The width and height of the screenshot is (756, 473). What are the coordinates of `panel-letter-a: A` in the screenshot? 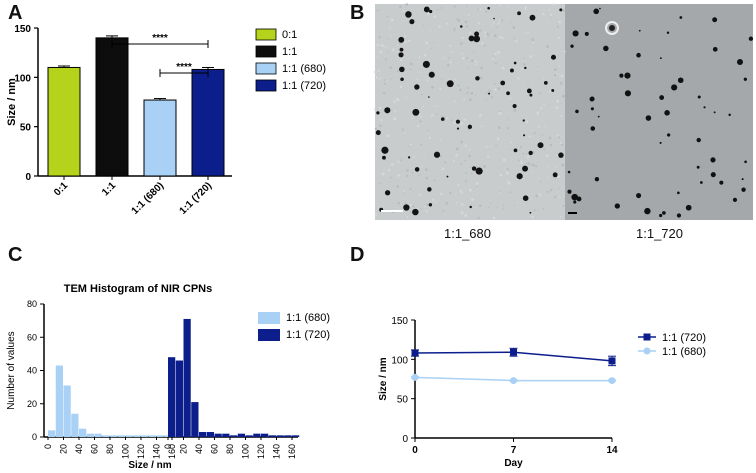 It's located at (15, 13).